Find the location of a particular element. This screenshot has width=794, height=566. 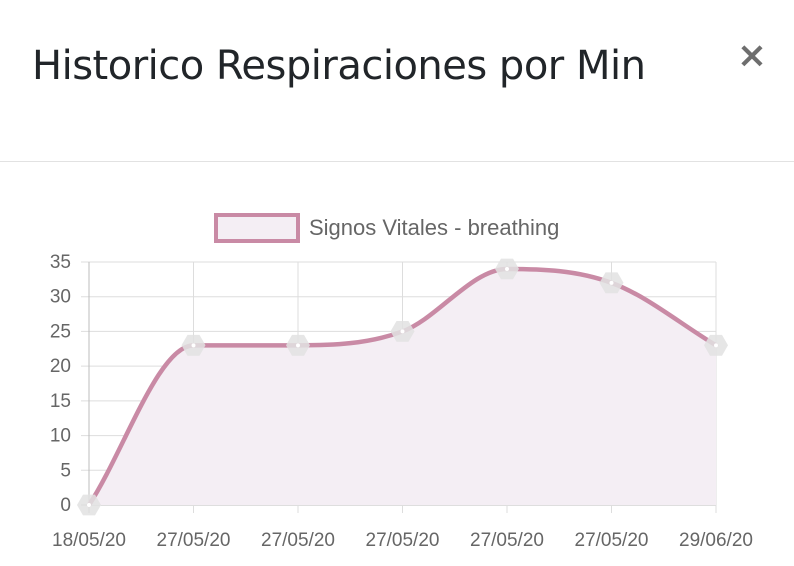

legend-swatch is located at coordinates (257, 228).